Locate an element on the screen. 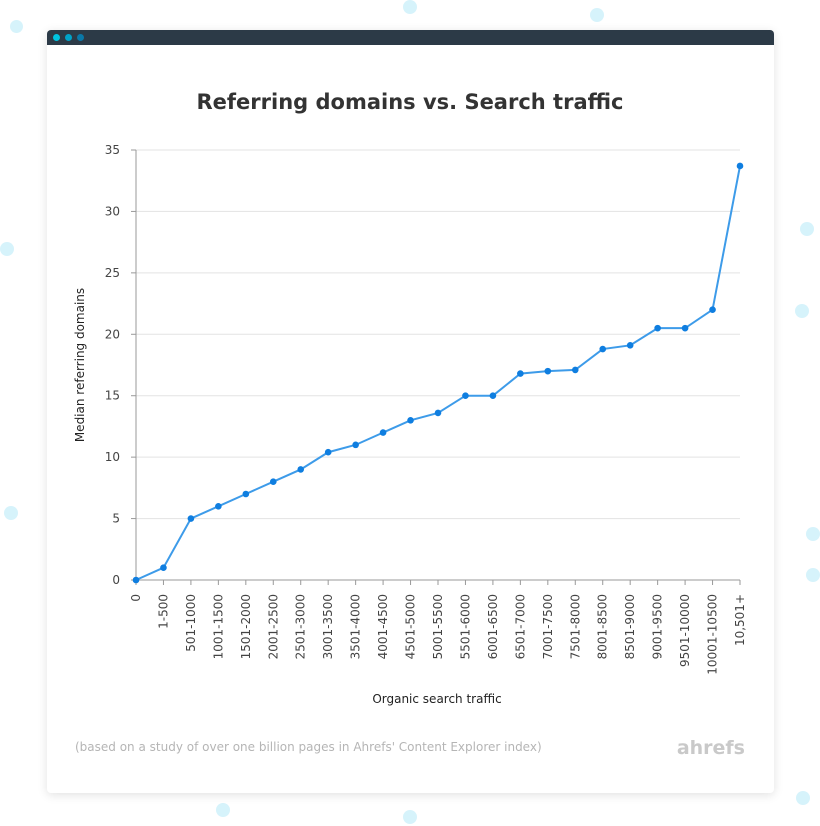 This screenshot has width=820, height=826. window-titlebar is located at coordinates (410, 37).